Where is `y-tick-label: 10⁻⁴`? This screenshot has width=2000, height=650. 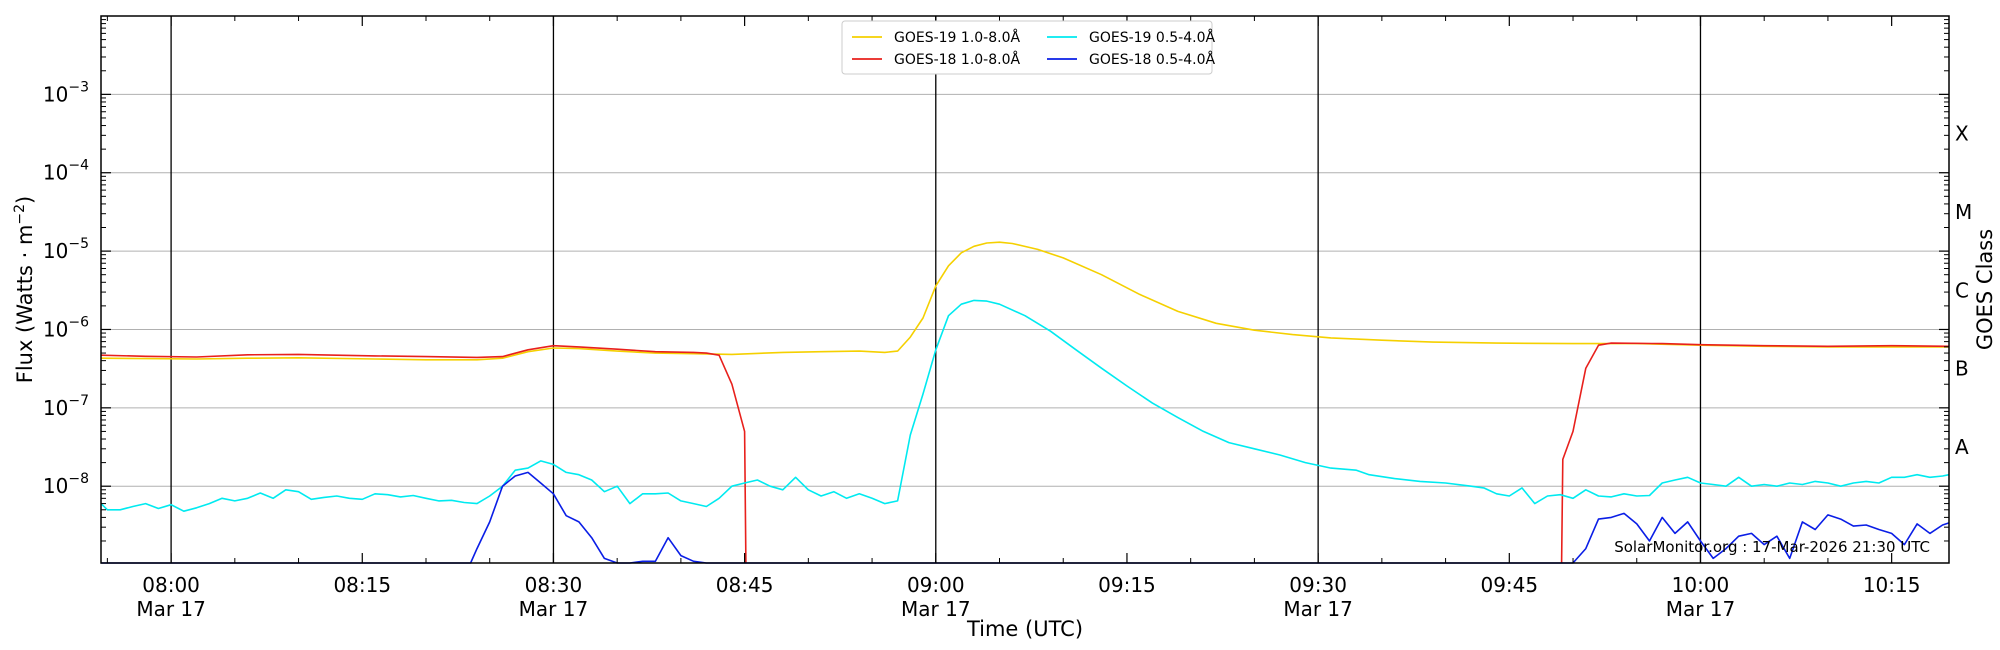 y-tick-label: 10⁻⁴ is located at coordinates (66, 171).